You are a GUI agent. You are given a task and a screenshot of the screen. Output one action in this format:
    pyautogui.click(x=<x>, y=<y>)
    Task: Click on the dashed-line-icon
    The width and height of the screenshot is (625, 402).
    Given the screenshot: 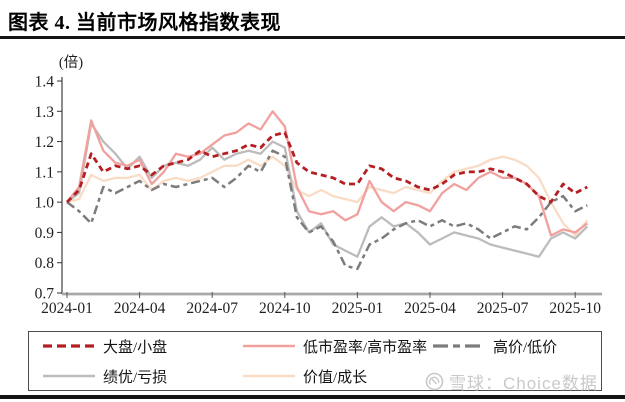 What is the action you would take?
    pyautogui.click(x=69, y=346)
    